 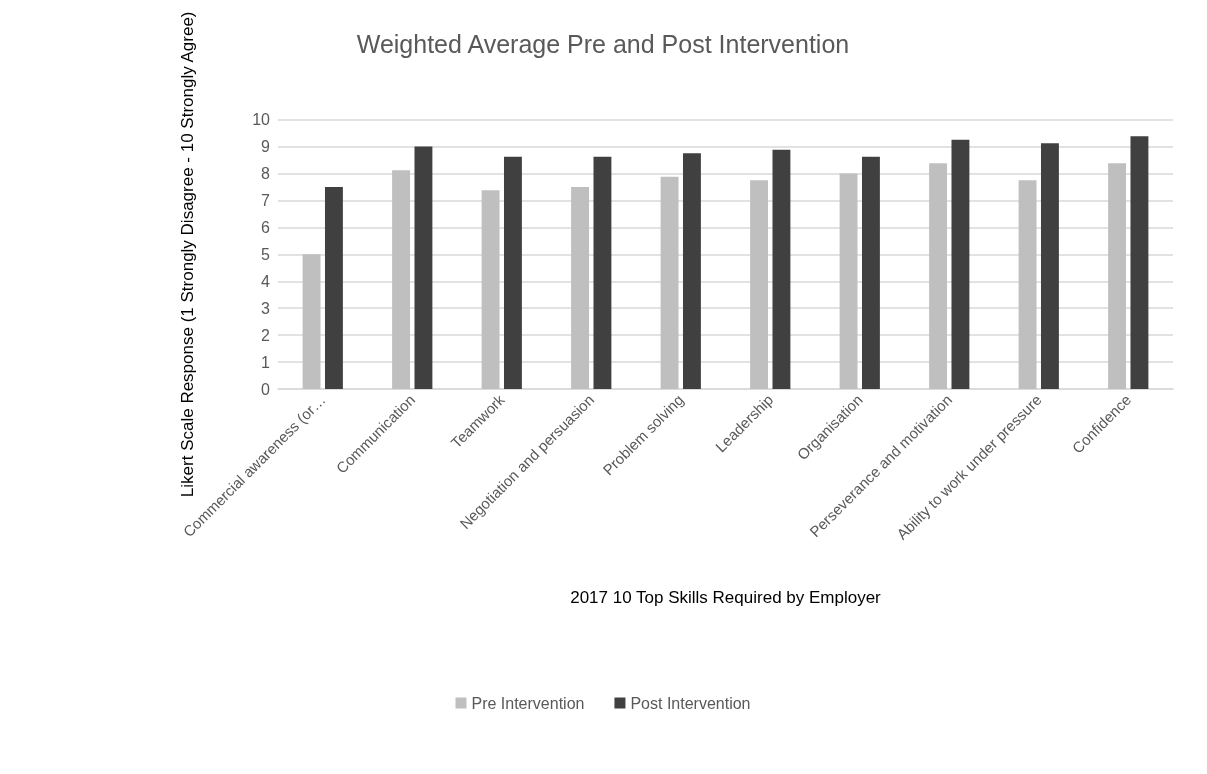 I want to click on y-tick-label: 0, so click(x=266, y=389).